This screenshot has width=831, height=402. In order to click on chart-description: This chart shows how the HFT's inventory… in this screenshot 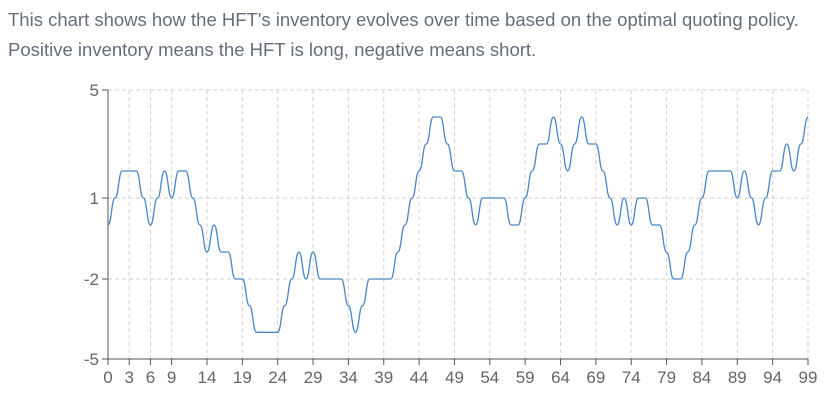, I will do `click(403, 34)`.